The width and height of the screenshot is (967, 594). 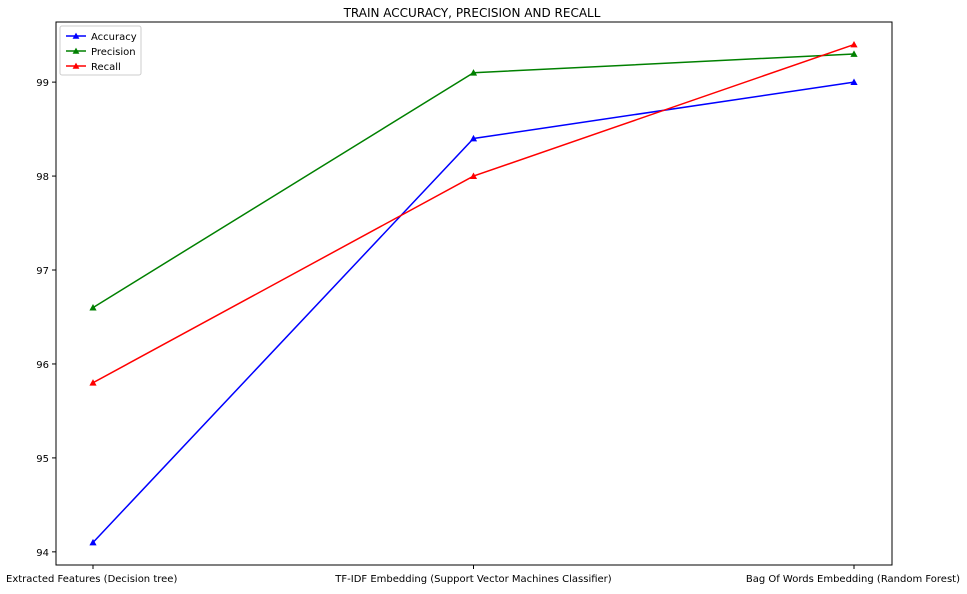 What do you see at coordinates (472, 13) in the screenshot?
I see `chart-title: TRAIN ACCURACY, PRECISION AND RECALL` at bounding box center [472, 13].